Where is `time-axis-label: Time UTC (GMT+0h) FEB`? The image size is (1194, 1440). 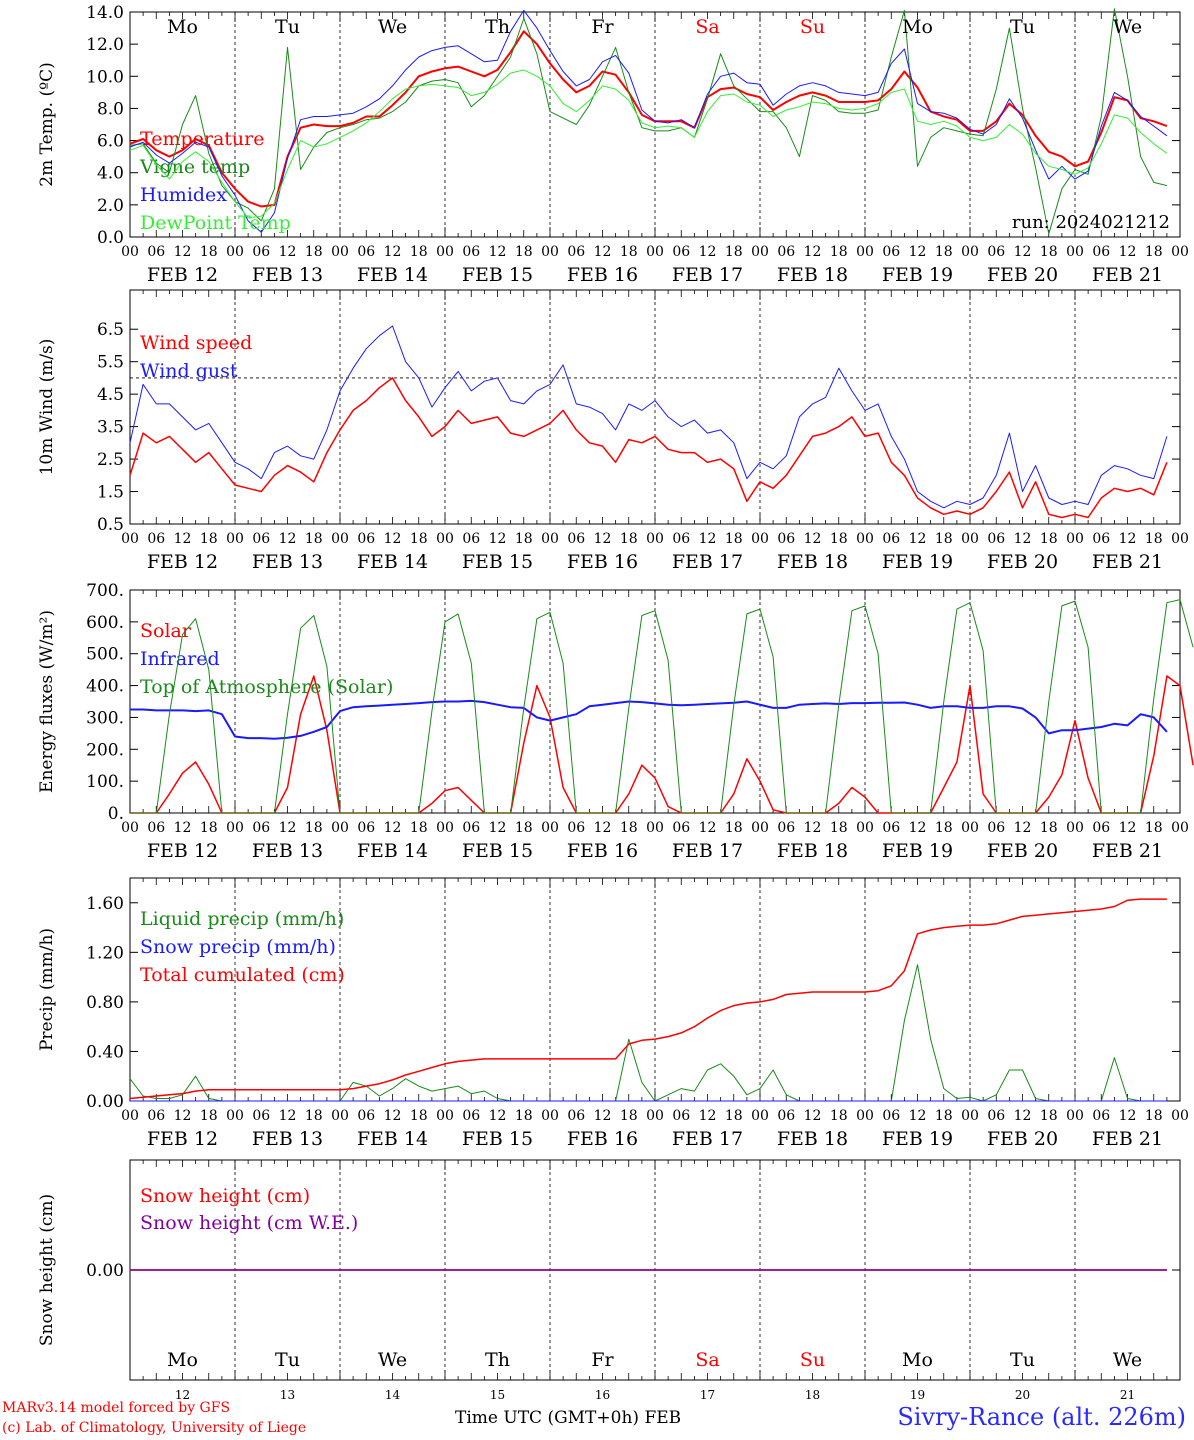 time-axis-label: Time UTC (GMT+0h) FEB is located at coordinates (568, 1418).